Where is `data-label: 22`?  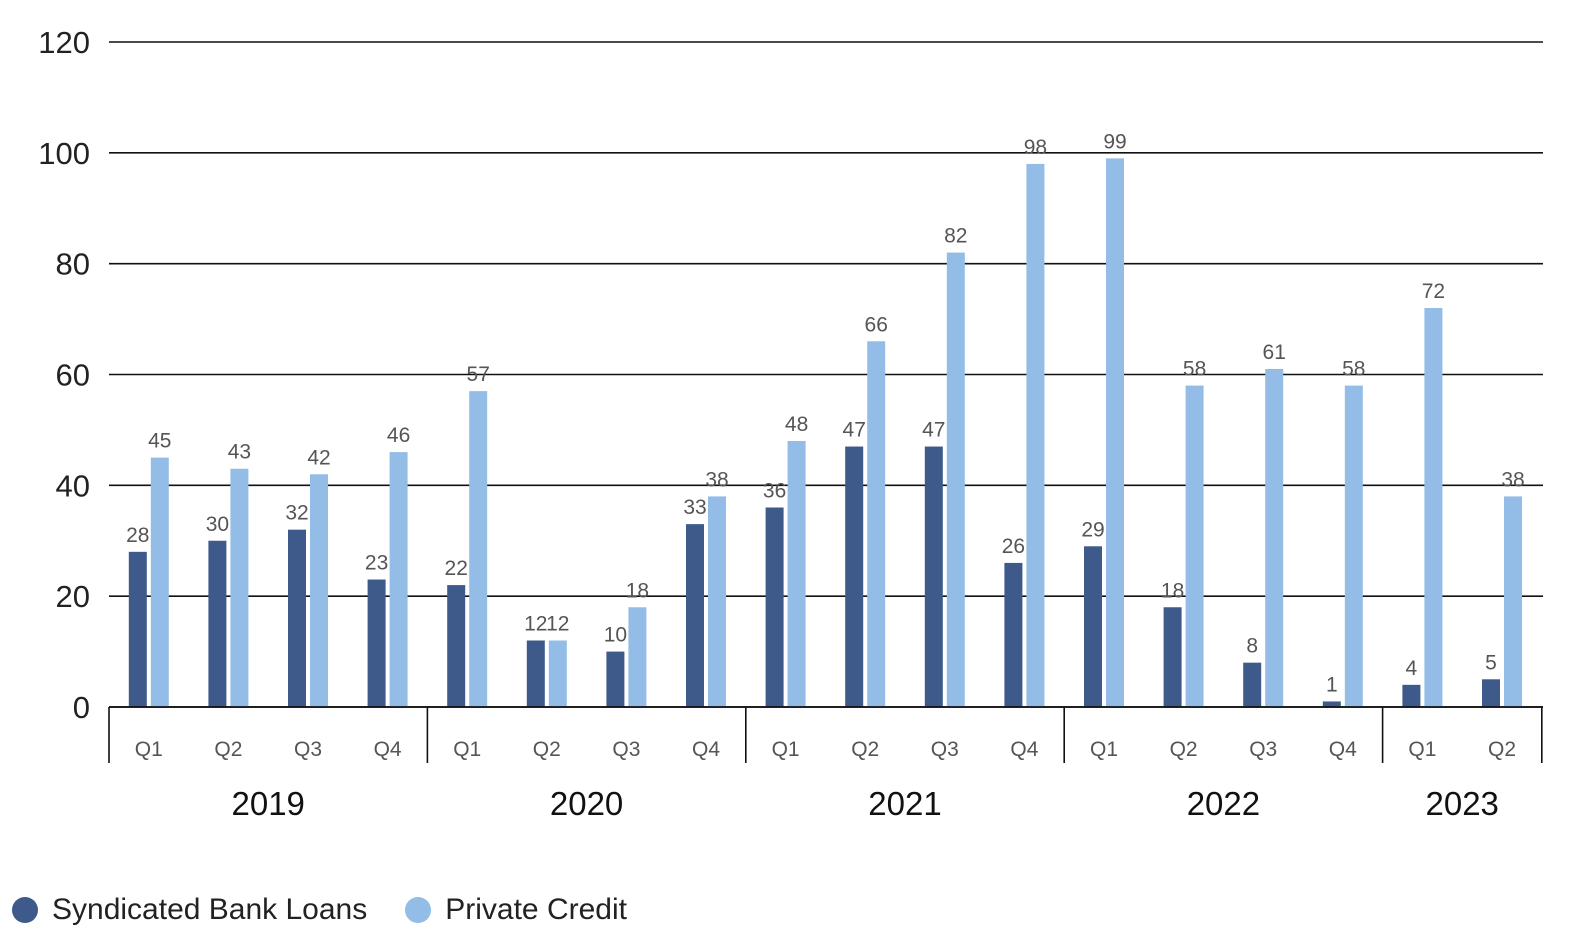
data-label: 22 is located at coordinates (456, 568).